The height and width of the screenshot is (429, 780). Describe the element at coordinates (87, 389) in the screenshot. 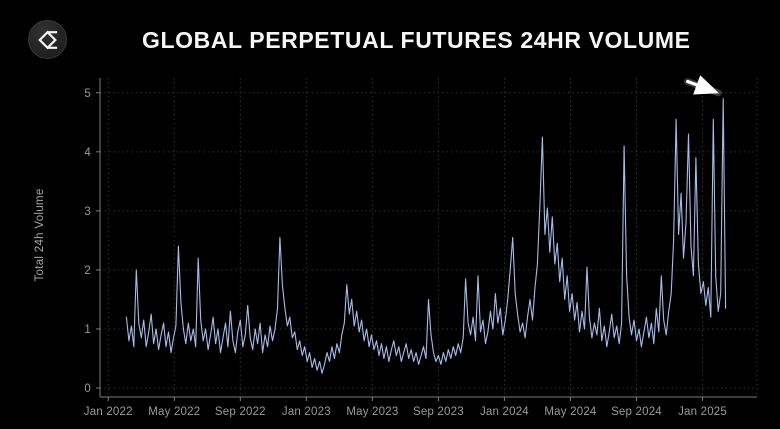

I see `y-tick-label: 0` at that location.